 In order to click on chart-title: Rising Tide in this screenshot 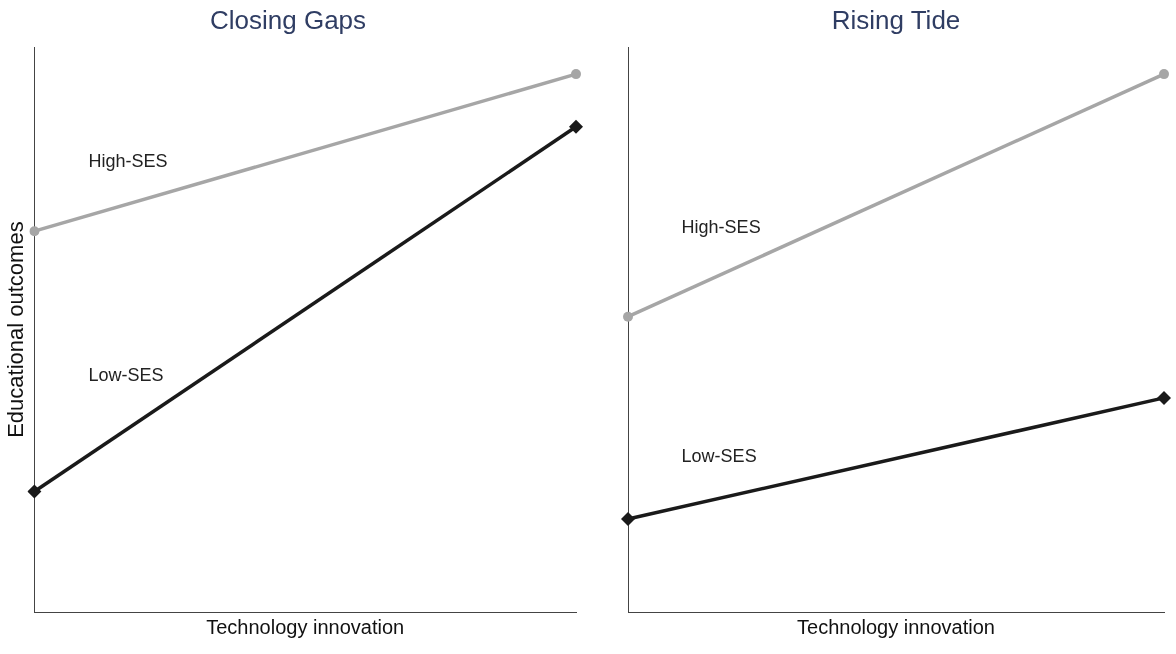, I will do `click(896, 19)`.